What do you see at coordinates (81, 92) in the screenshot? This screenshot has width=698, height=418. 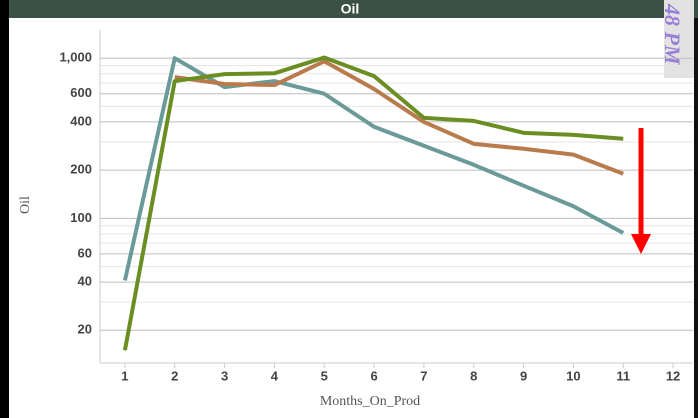 I see `y-tick-label: 600` at bounding box center [81, 92].